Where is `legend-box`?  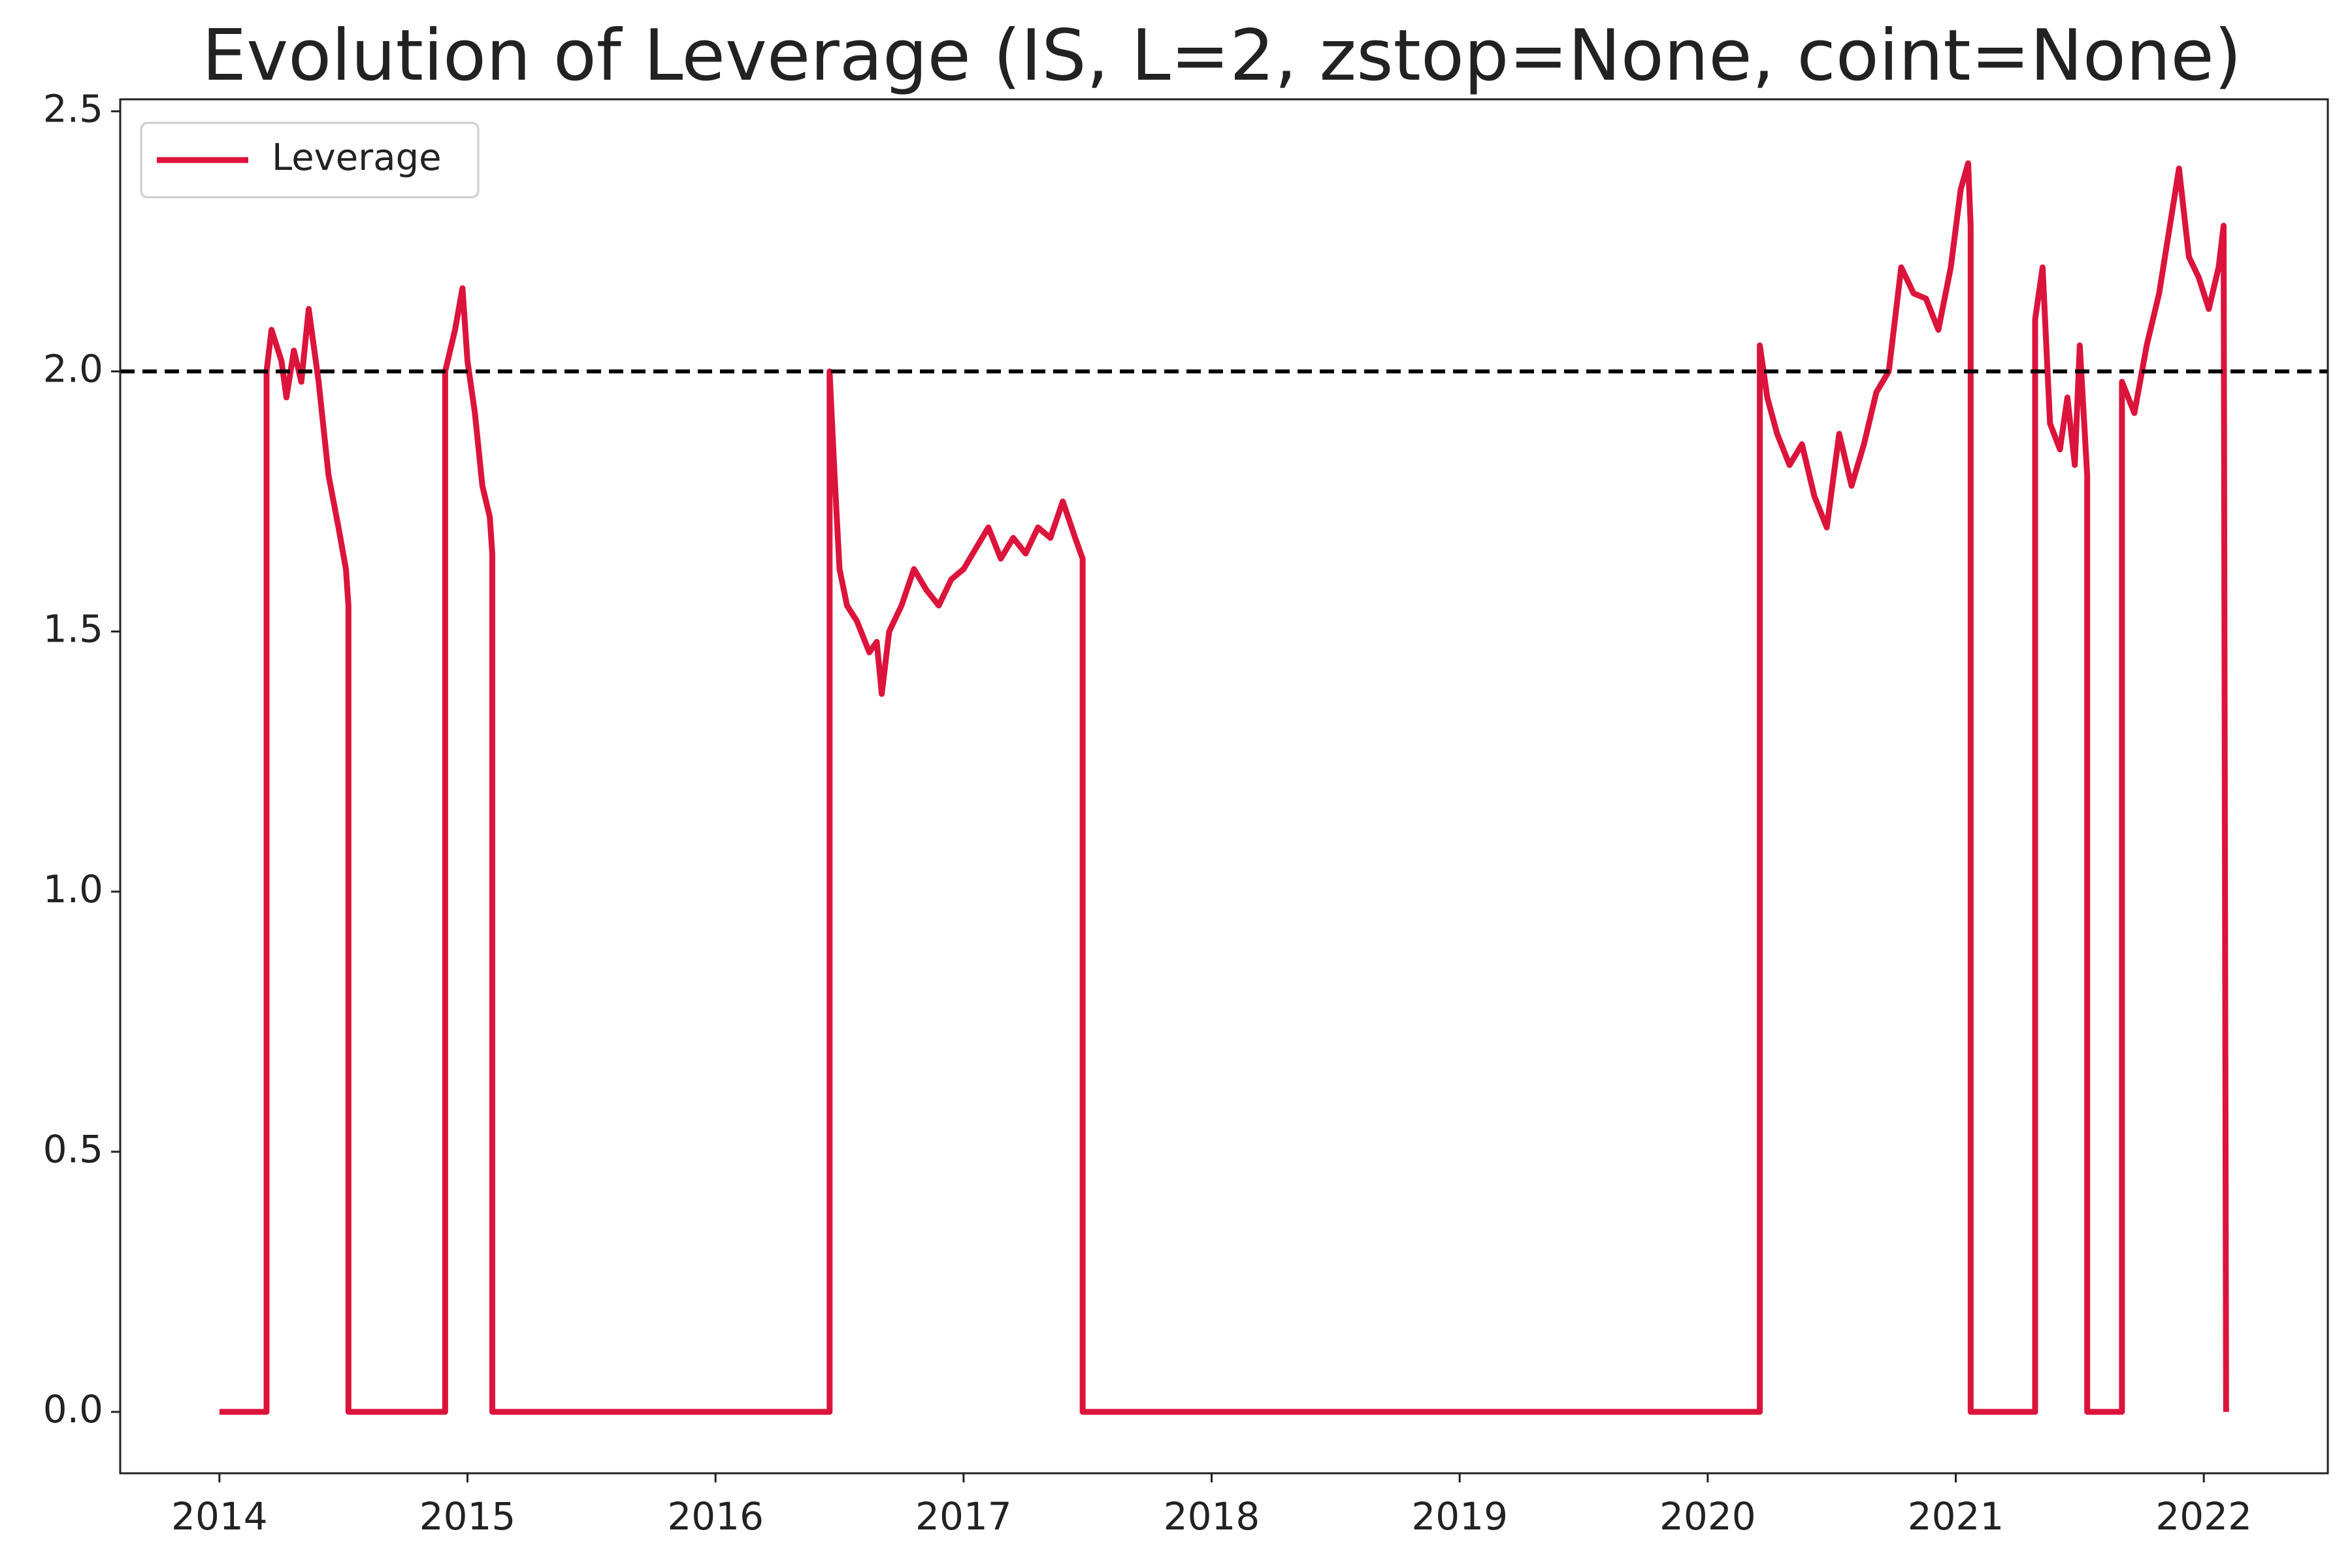 legend-box is located at coordinates (310, 160).